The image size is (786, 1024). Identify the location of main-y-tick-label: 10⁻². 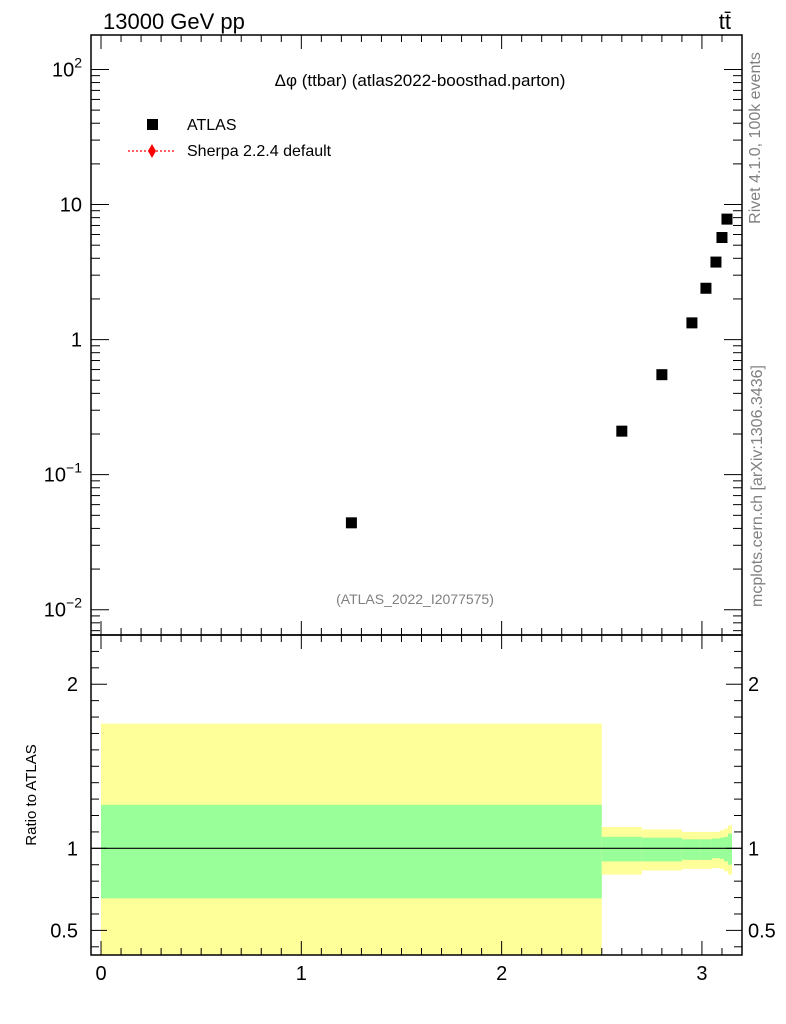
(63, 608).